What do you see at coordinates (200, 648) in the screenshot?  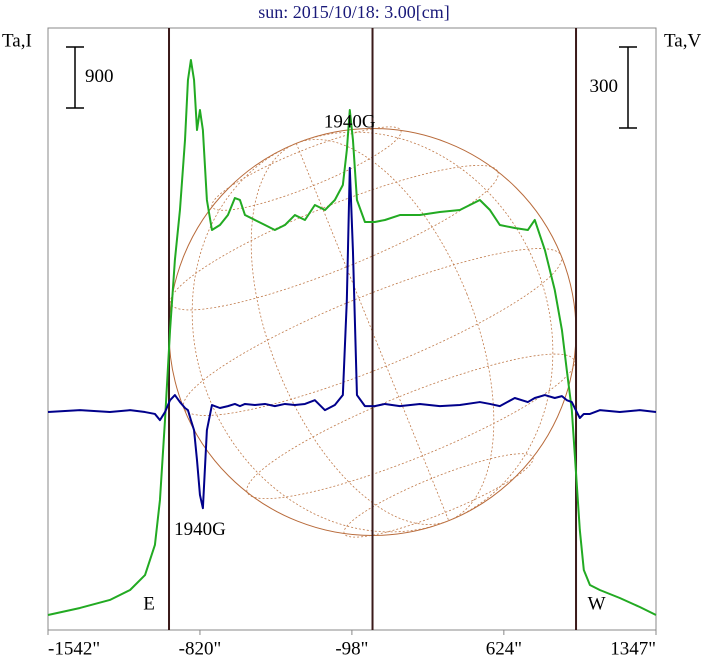 I see `x-tick-label: -820"` at bounding box center [200, 648].